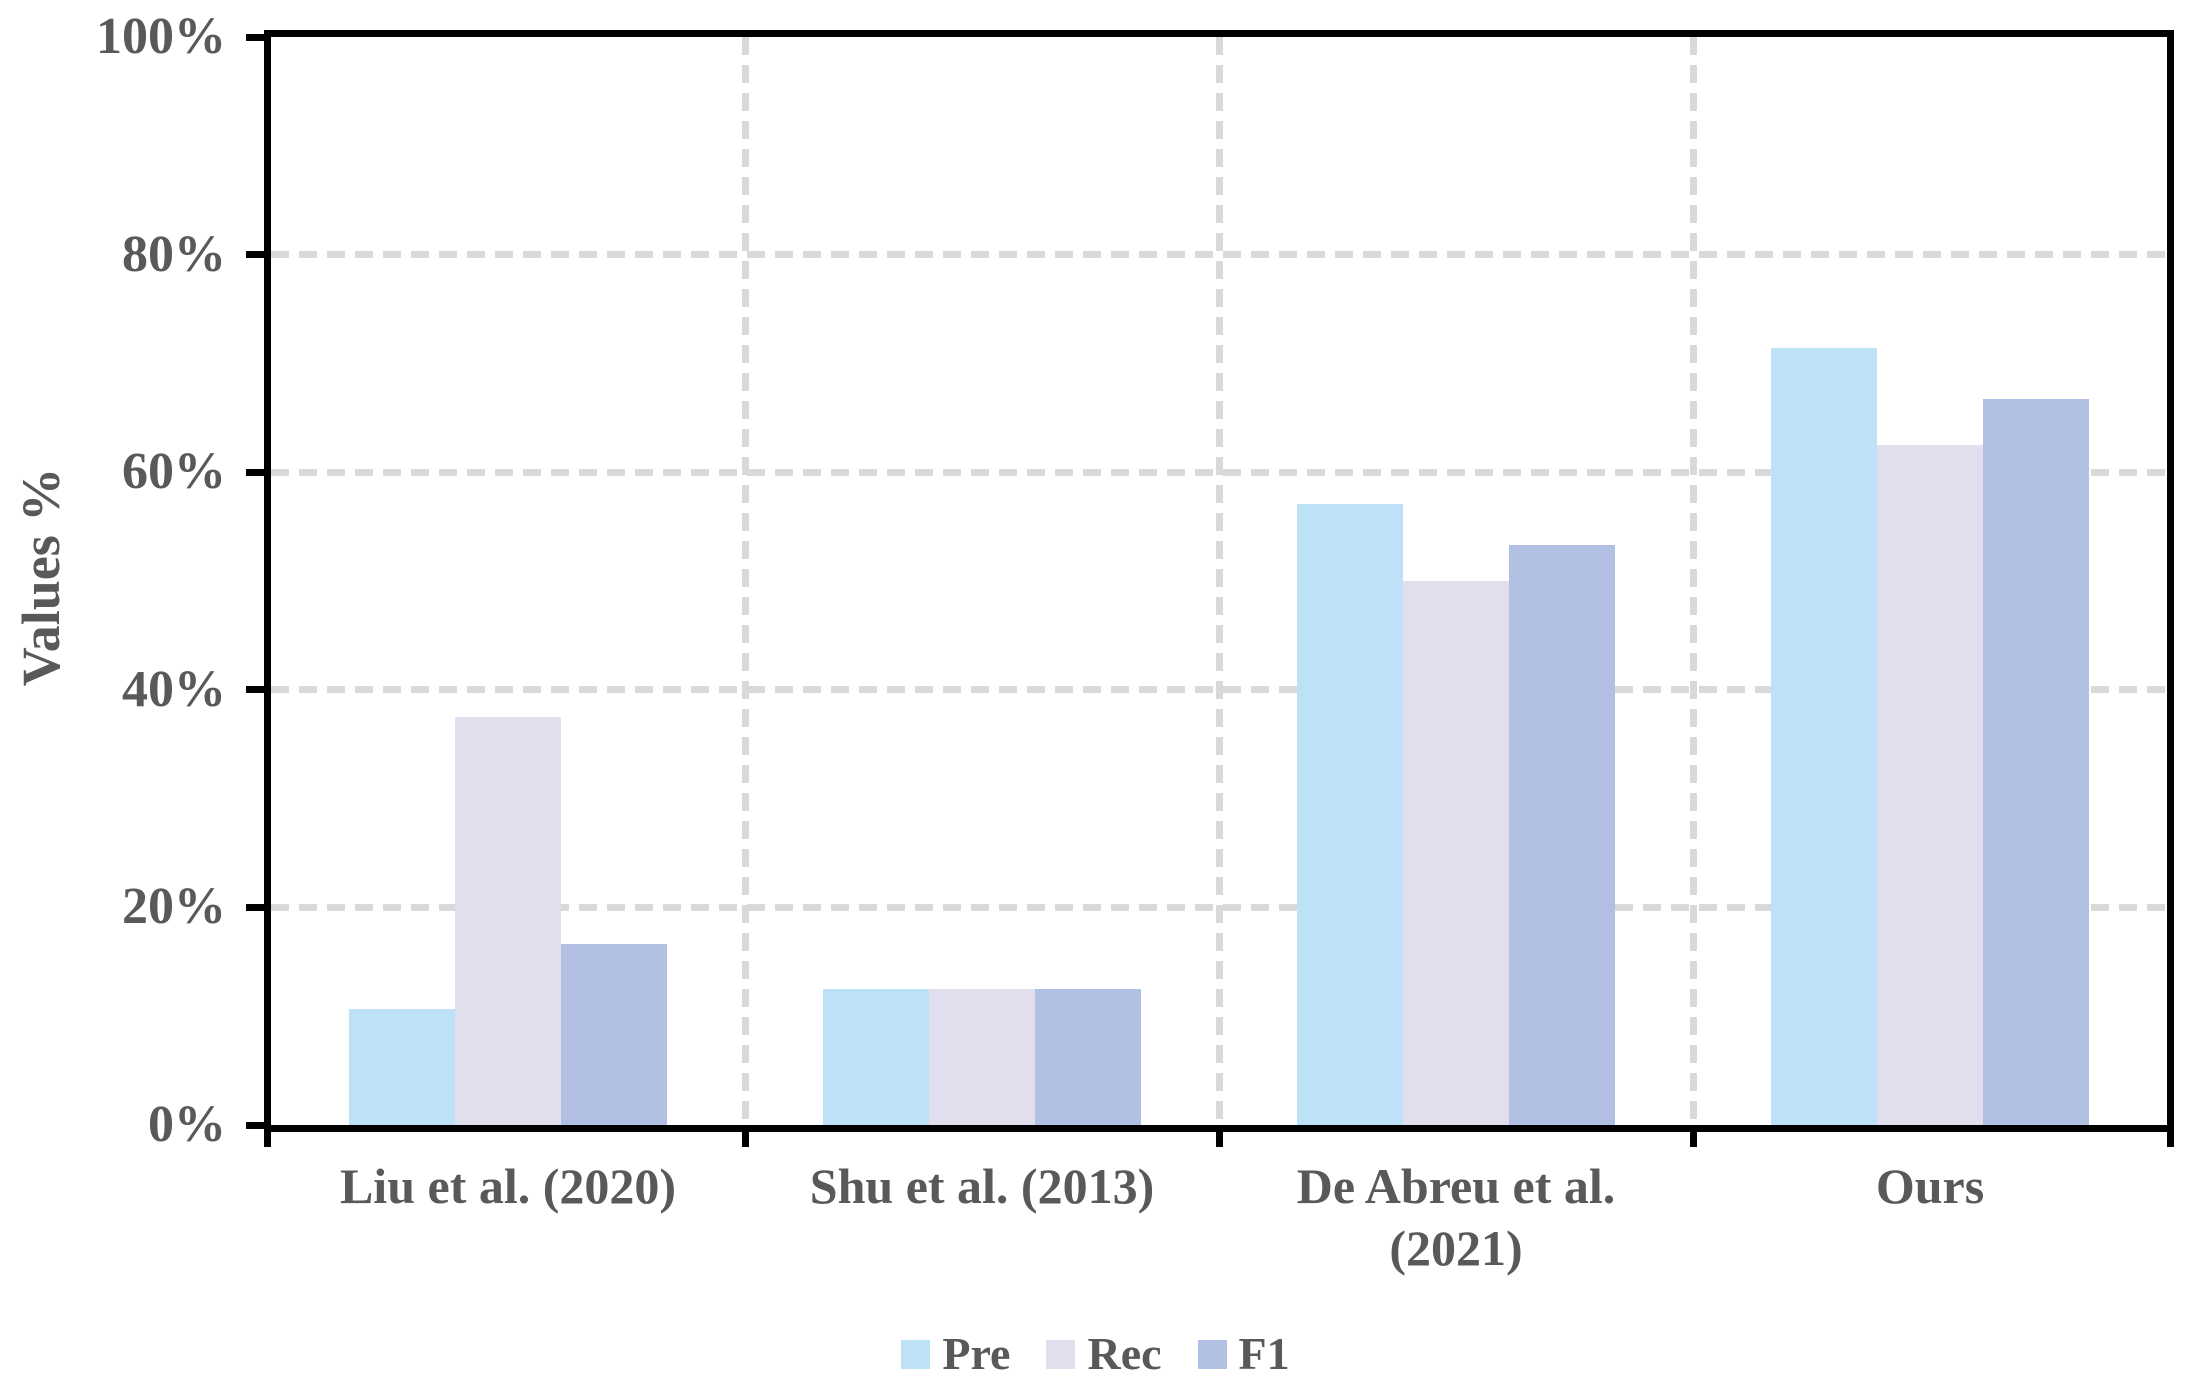 Image resolution: width=2191 pixels, height=1397 pixels. Describe the element at coordinates (1061, 1354) in the screenshot. I see `legend-swatch-rec` at that location.